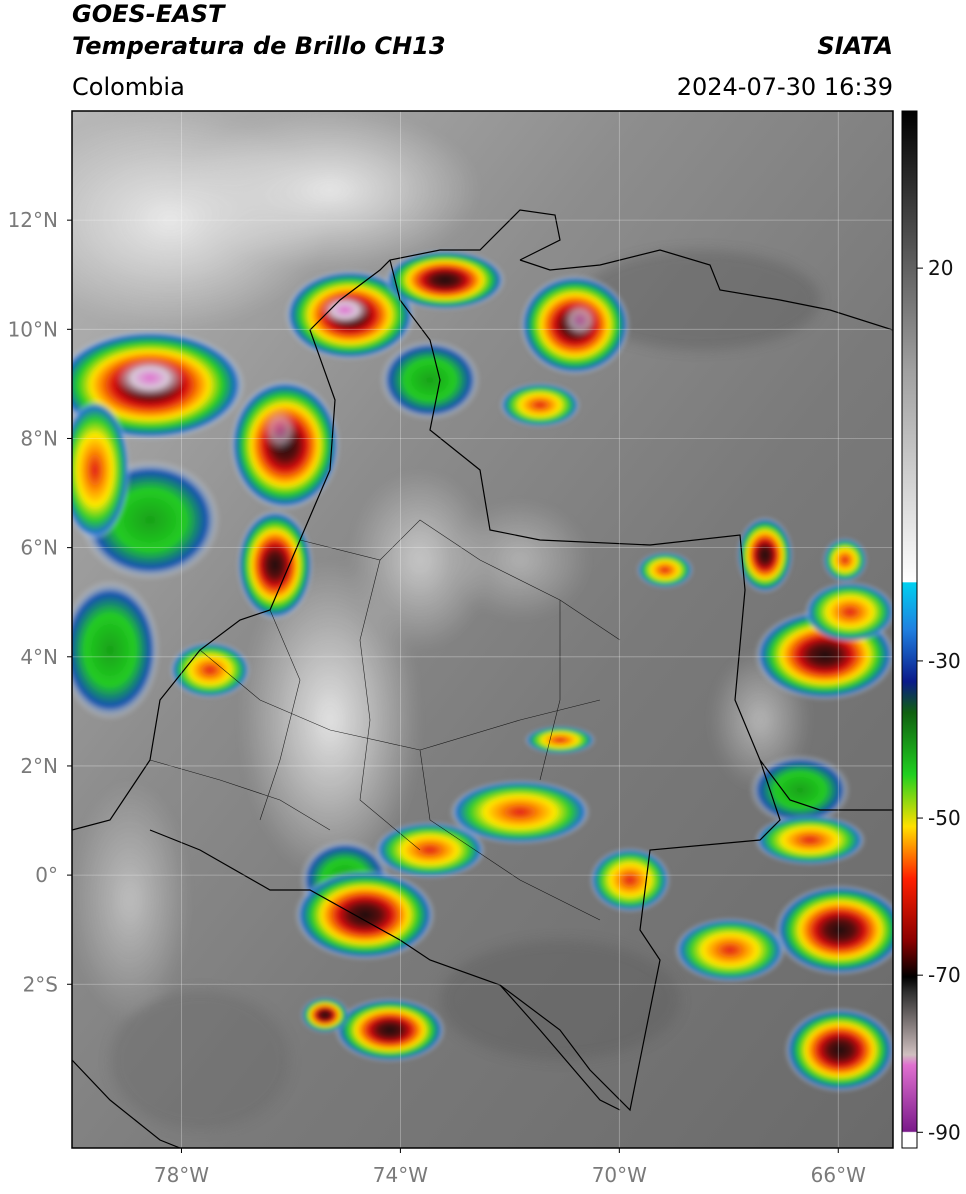 Image resolution: width=966 pixels, height=1194 pixels. I want to click on colorbar-tick-label: -90, so click(944, 1132).